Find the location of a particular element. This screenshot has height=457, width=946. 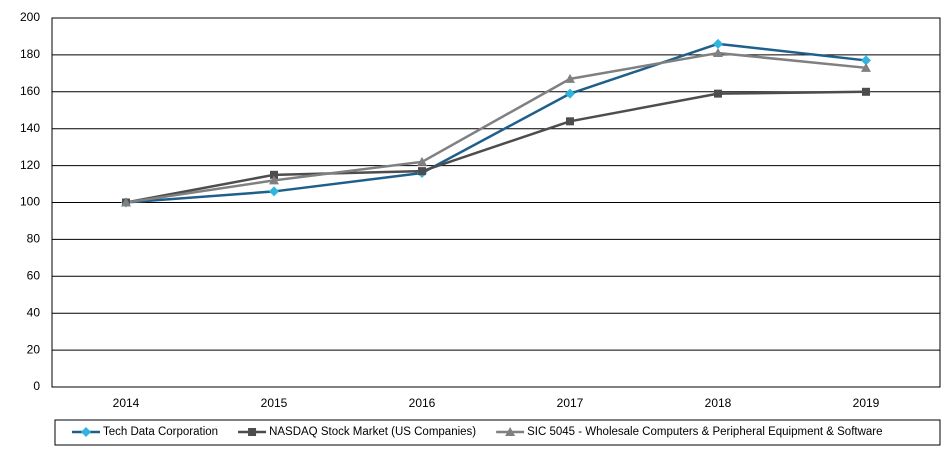

y-tick-label: 60 is located at coordinates (34, 275).